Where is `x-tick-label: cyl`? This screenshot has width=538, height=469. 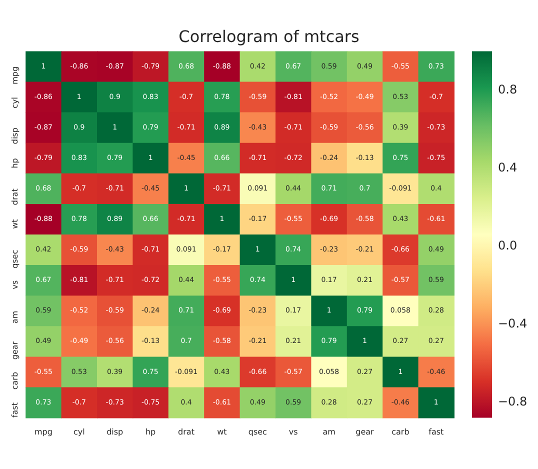
x-tick-label: cyl is located at coordinates (79, 432).